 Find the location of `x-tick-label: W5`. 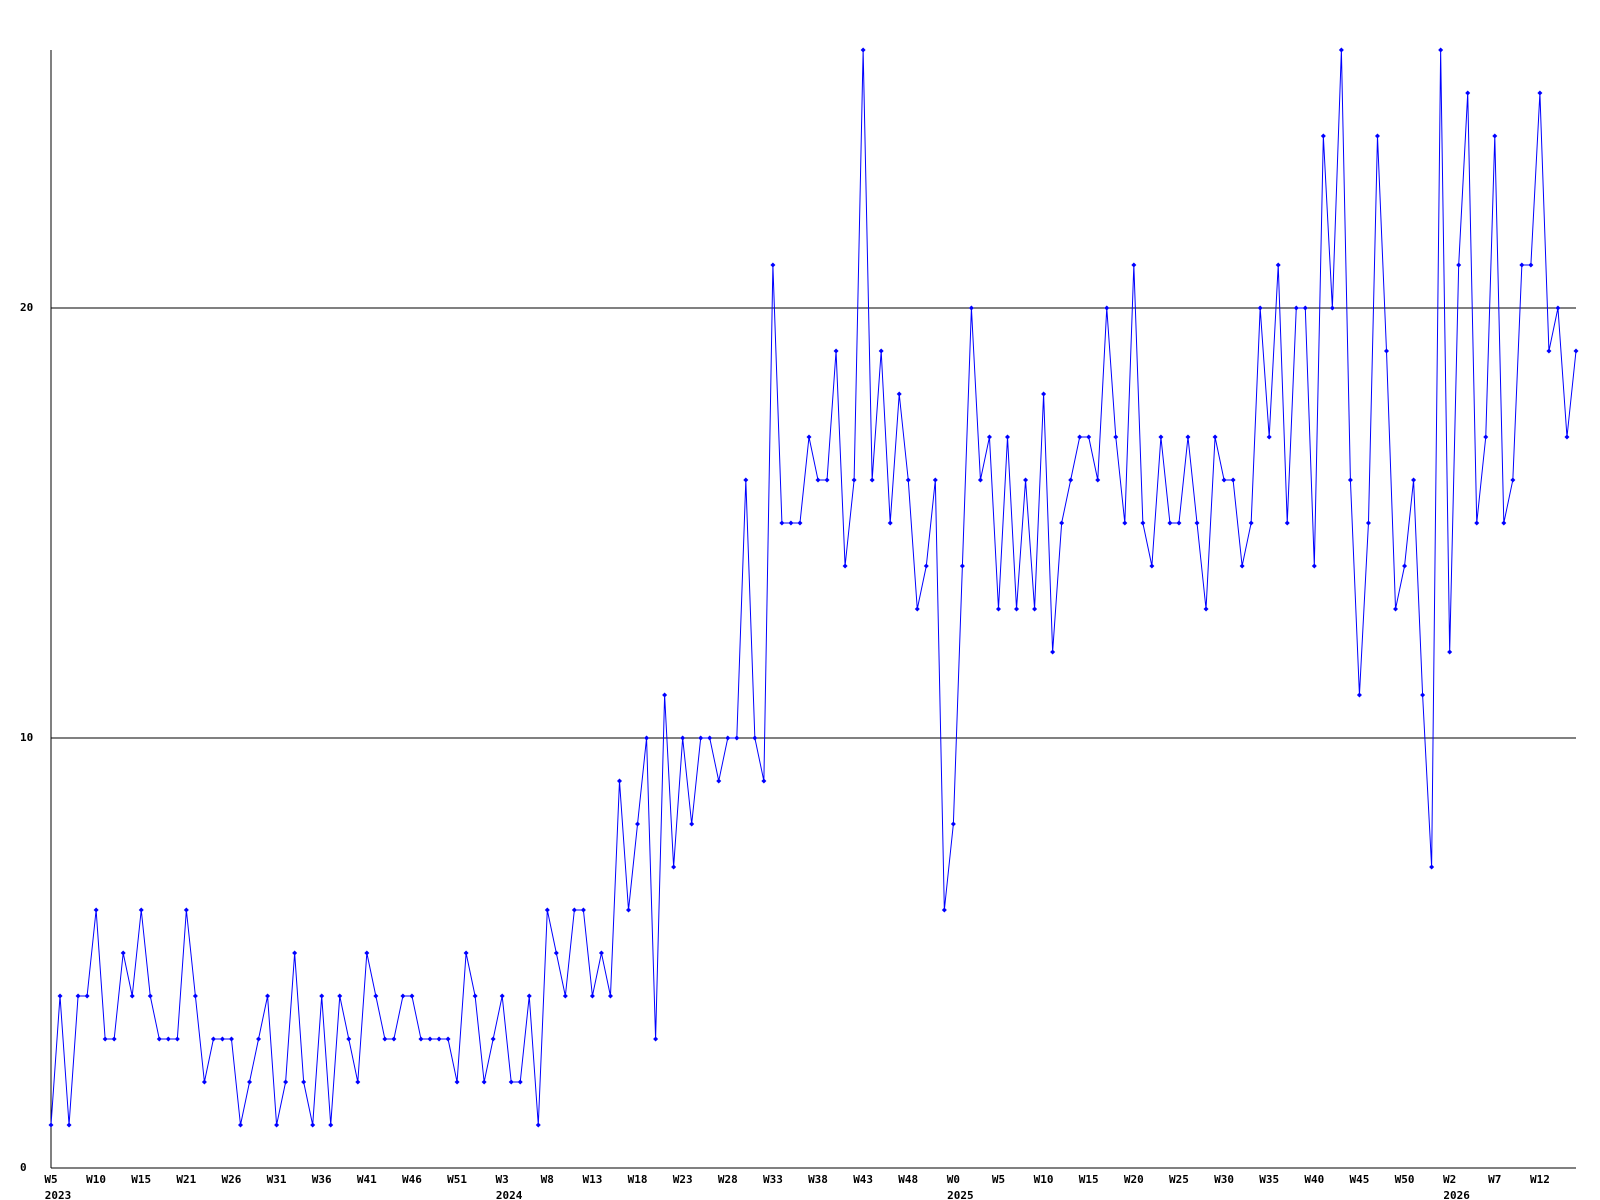

x-tick-label: W5 is located at coordinates (50, 1179).